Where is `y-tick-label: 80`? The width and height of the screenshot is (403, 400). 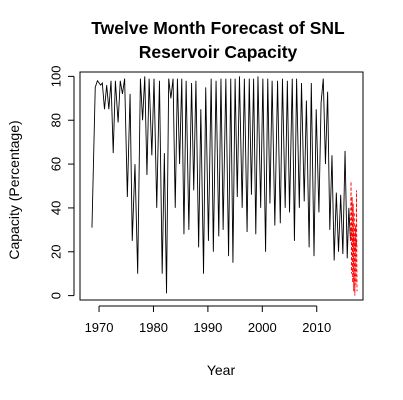
y-tick-label: 80 is located at coordinates (56, 120).